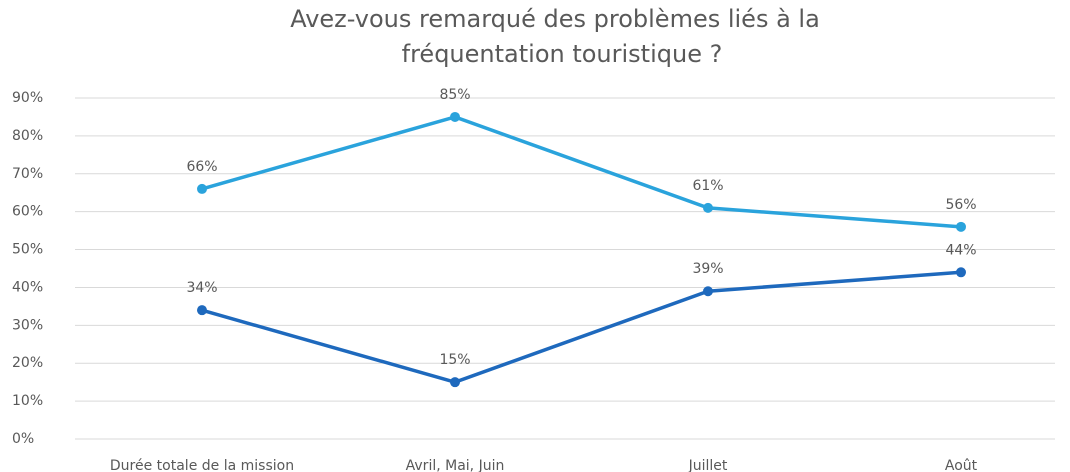  What do you see at coordinates (961, 465) in the screenshot?
I see `x-tick-label: Août` at bounding box center [961, 465].